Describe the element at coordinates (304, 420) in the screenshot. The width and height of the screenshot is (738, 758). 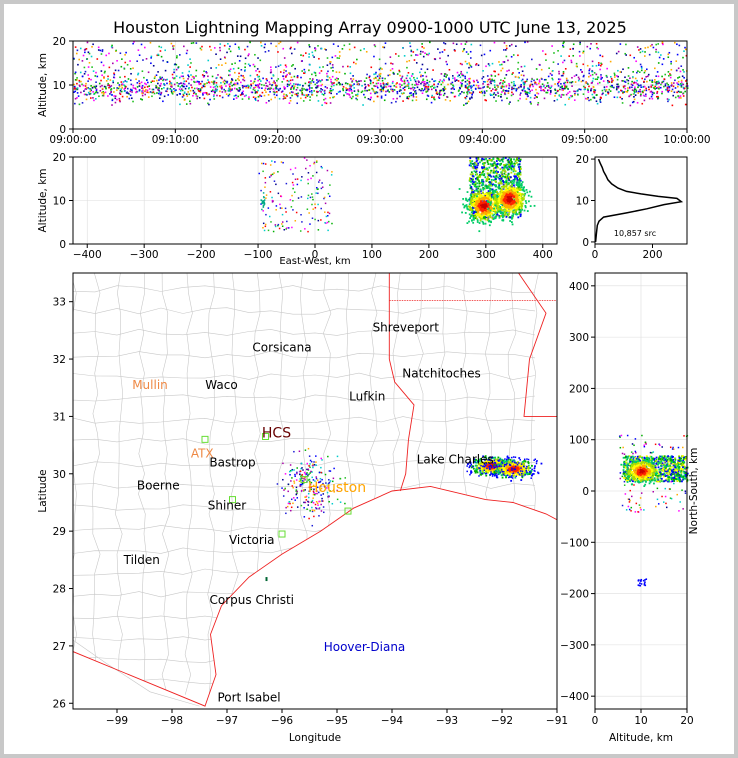
I see `county-line` at that location.